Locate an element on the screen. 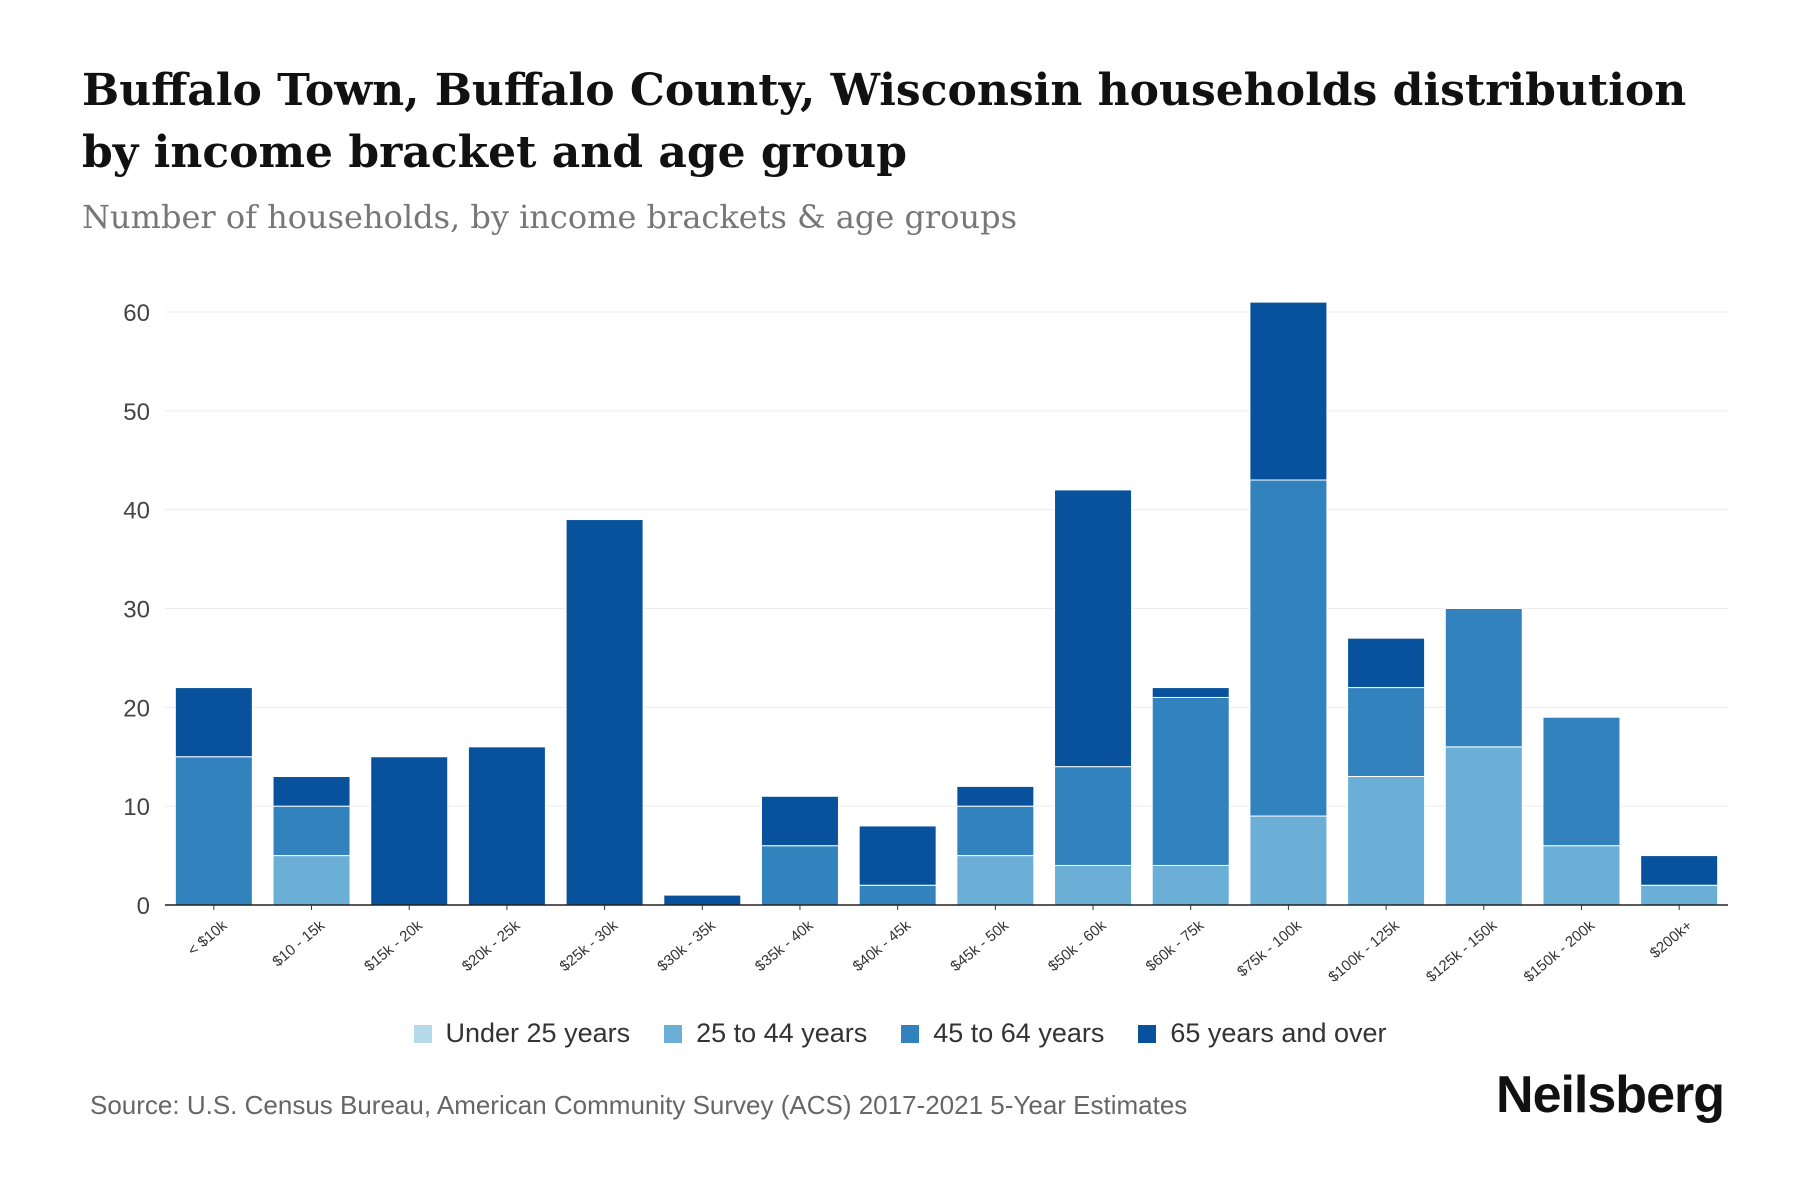 The height and width of the screenshot is (1200, 1800). x-tick-label: < $10k is located at coordinates (208, 938).